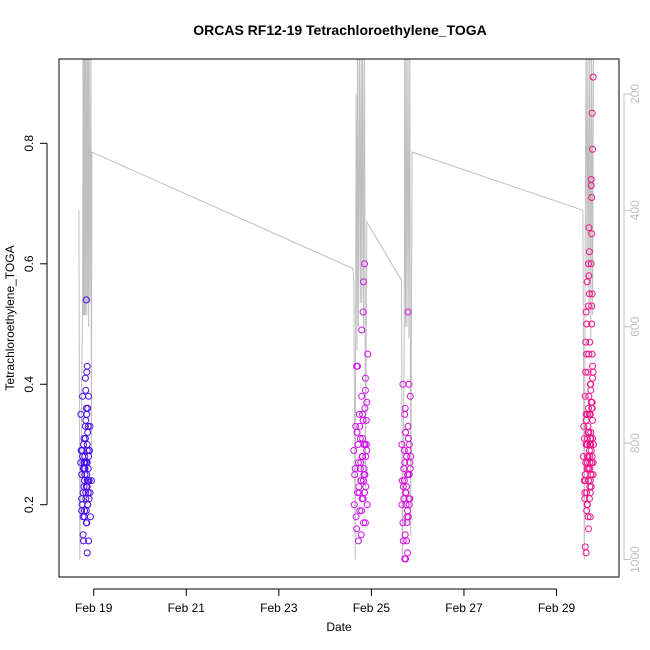 The height and width of the screenshot is (650, 650). Describe the element at coordinates (635, 559) in the screenshot. I see `right-tick-label: 1000` at that location.